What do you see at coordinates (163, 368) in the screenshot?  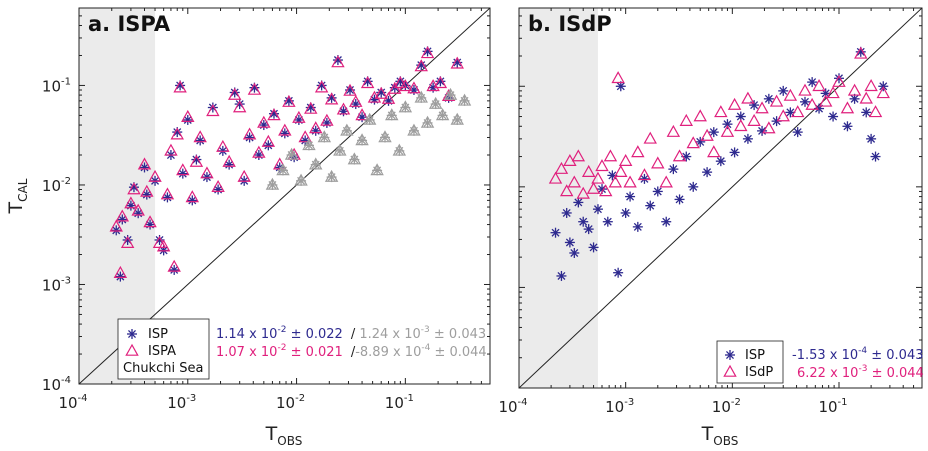 I see `legend-a-chukchi-label: Chukchi Sea` at bounding box center [163, 368].